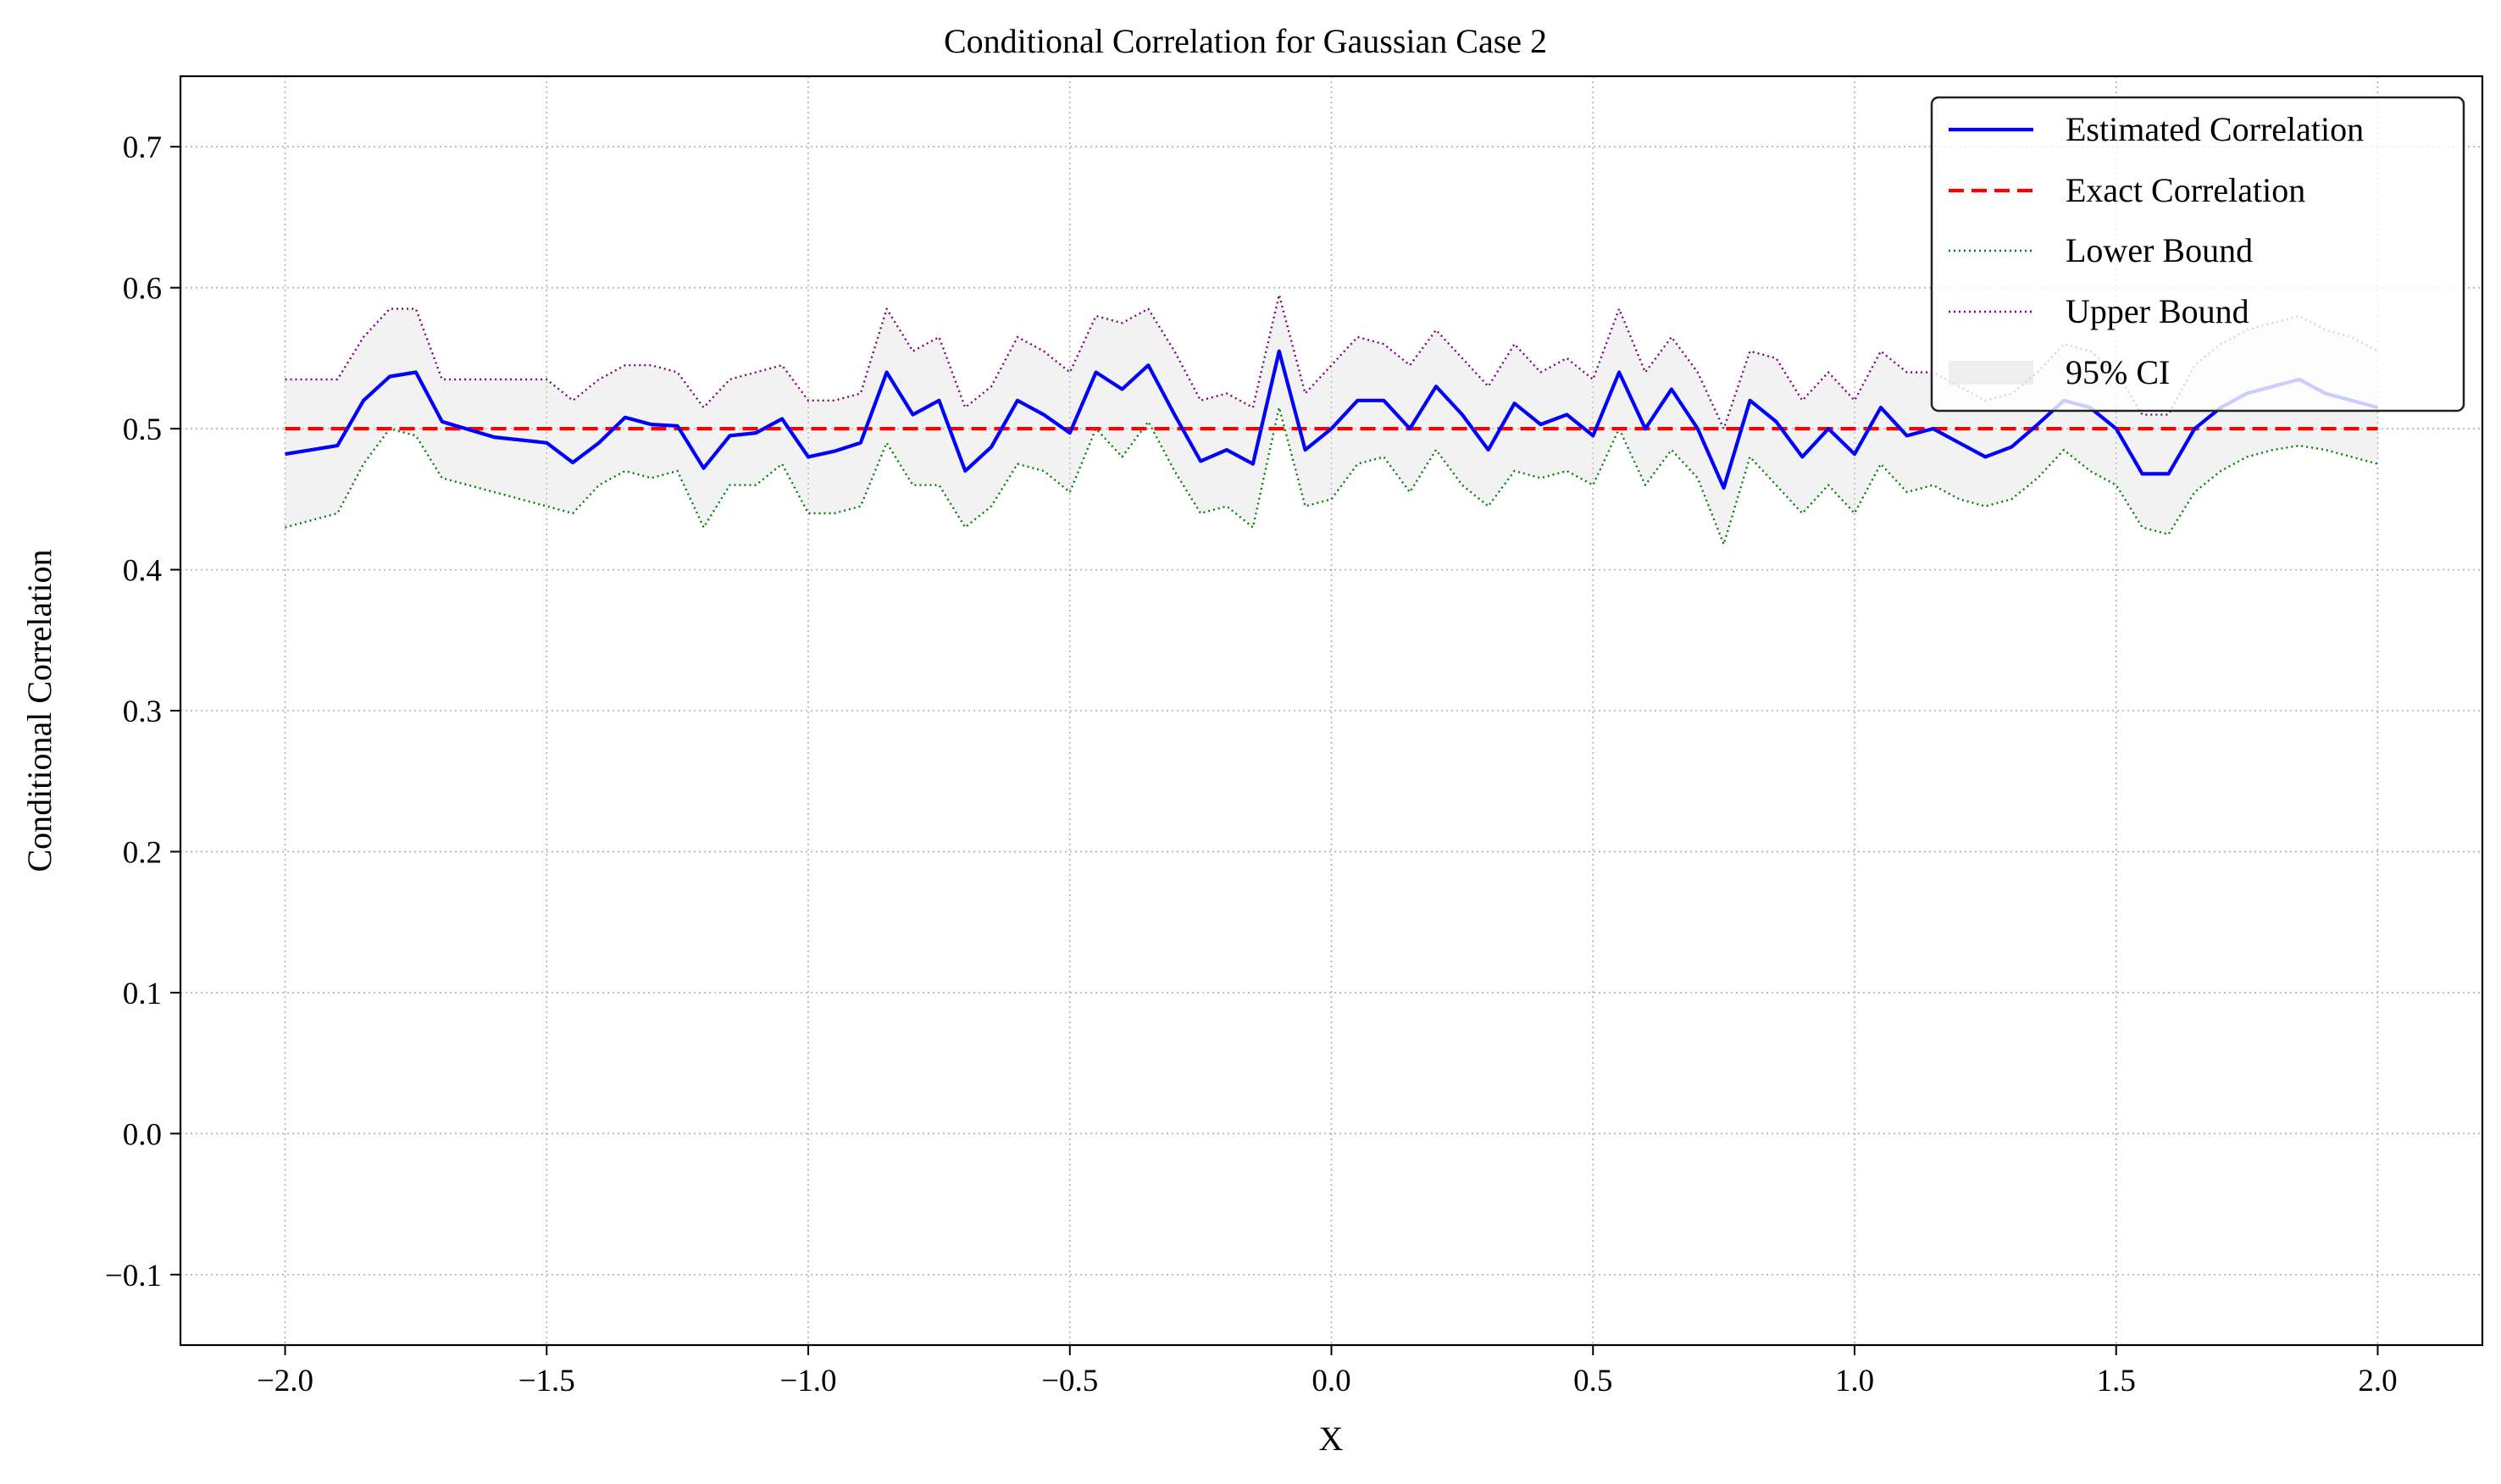  Describe the element at coordinates (1069, 1381) in the screenshot. I see `x-tick-label: −0.5` at that location.